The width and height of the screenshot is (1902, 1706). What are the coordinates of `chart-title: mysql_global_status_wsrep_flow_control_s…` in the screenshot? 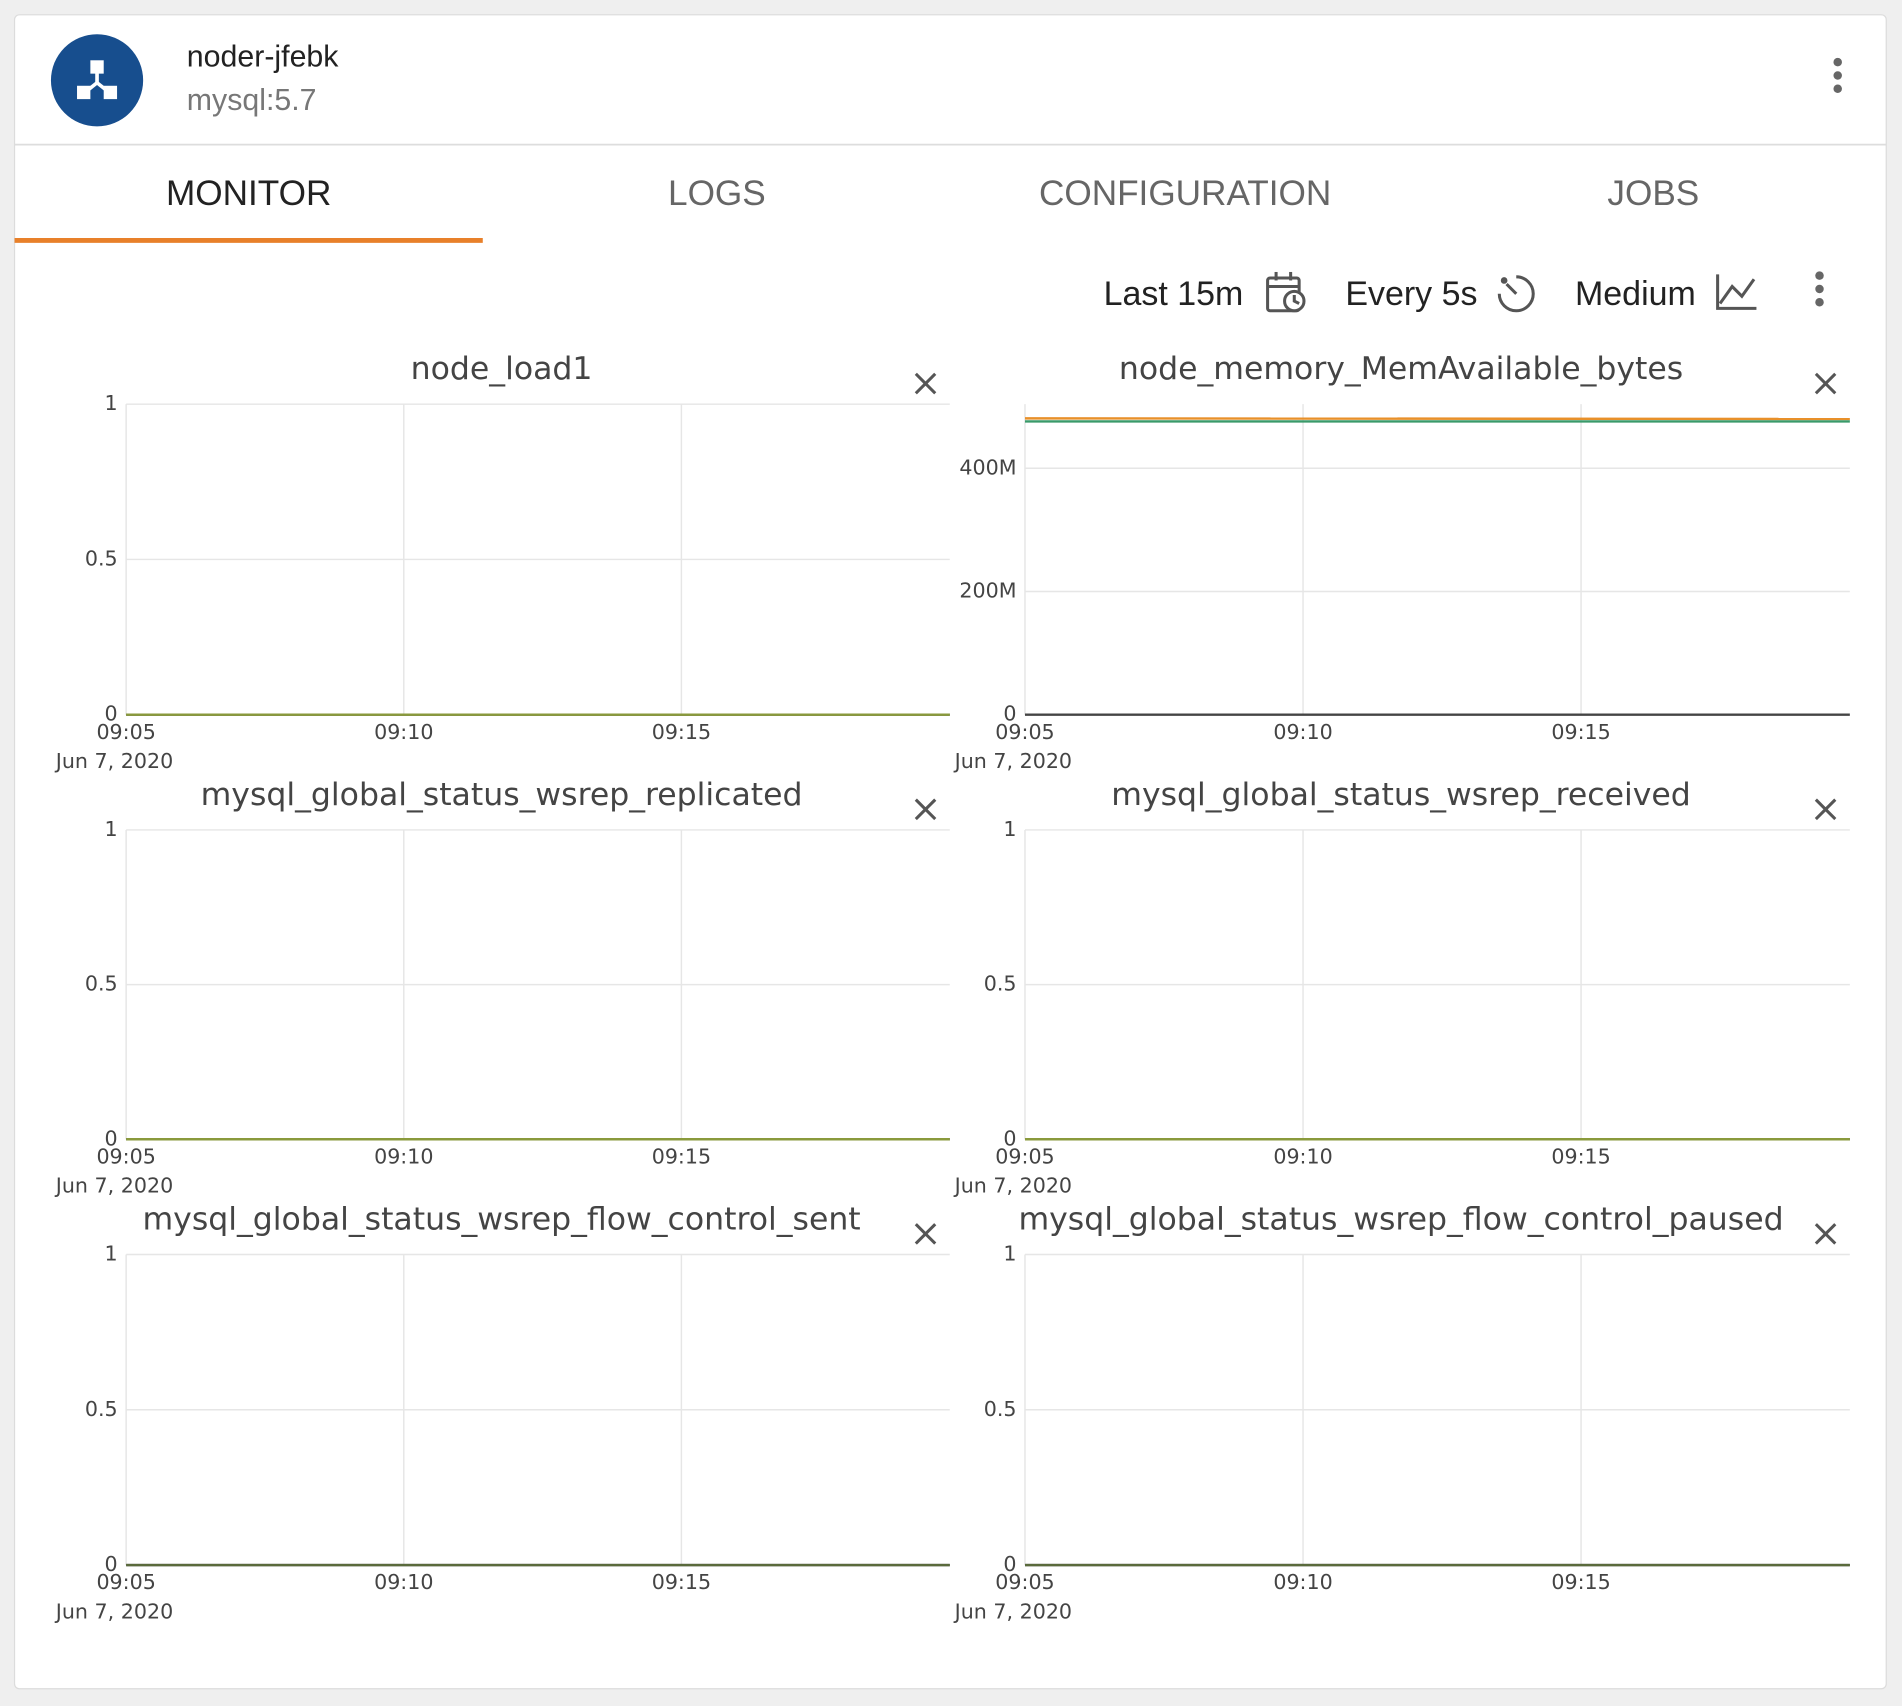 It's located at (501, 1220).